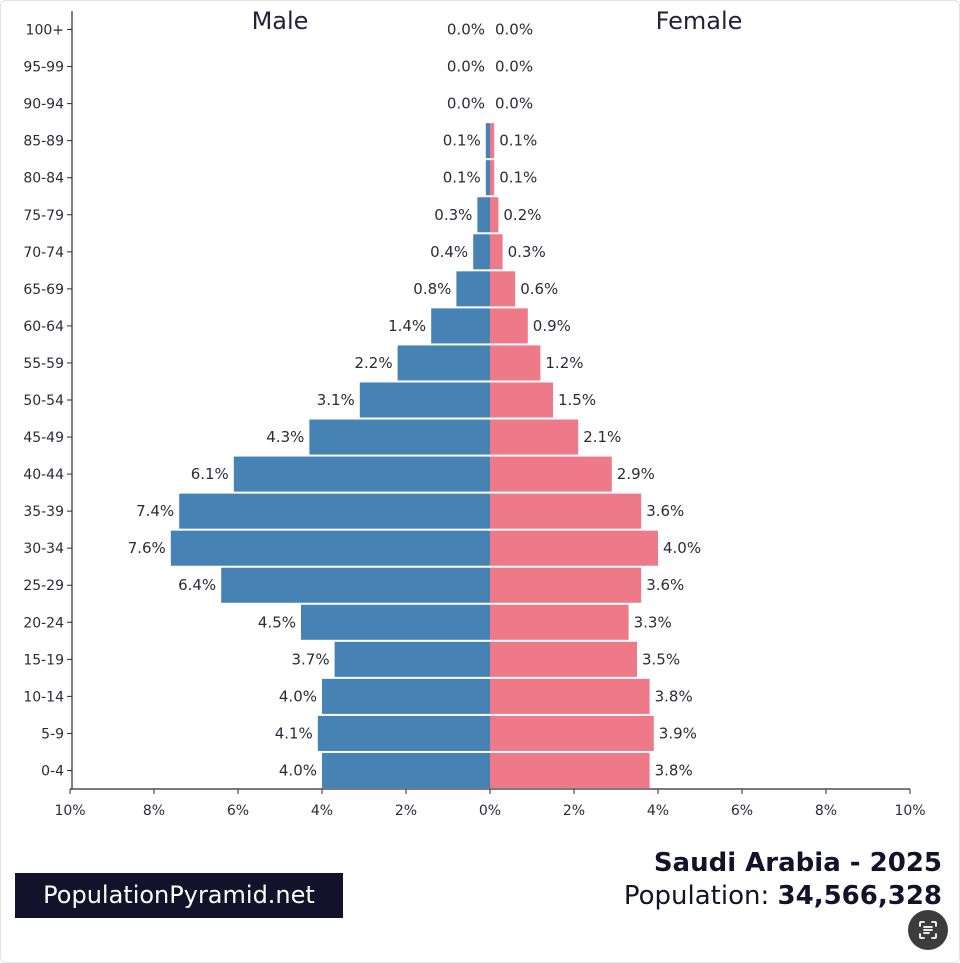 This screenshot has width=960, height=963. What do you see at coordinates (43, 105) in the screenshot?
I see `y-tick-90-94: 90-94` at bounding box center [43, 105].